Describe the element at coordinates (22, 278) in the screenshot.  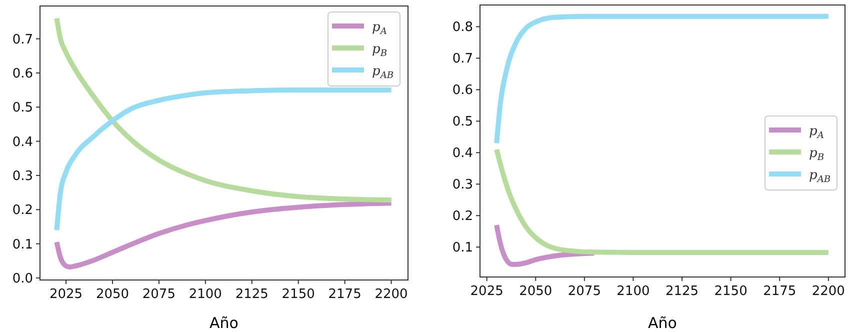
I see `y-tick-label: 0.0` at that location.